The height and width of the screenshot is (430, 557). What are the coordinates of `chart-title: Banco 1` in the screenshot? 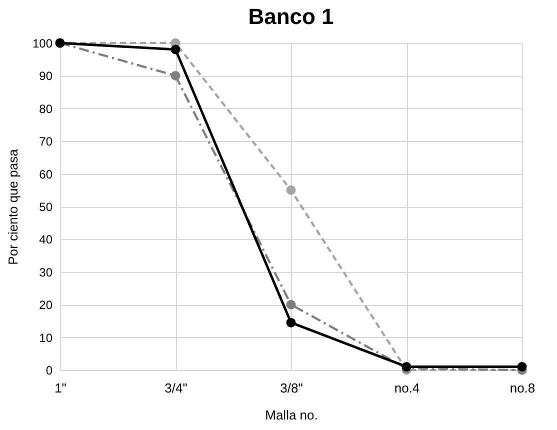 It's located at (291, 16).